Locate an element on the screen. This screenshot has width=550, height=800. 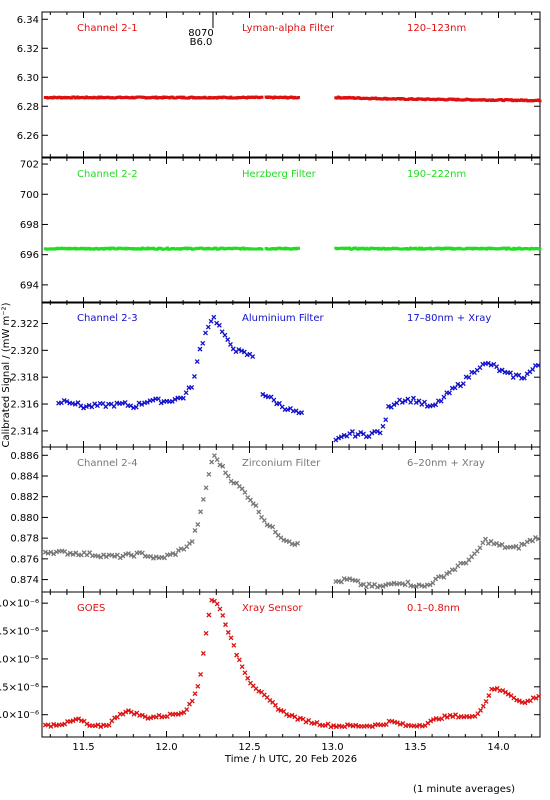
y-tick-label: 6.34 is located at coordinates (28, 20).